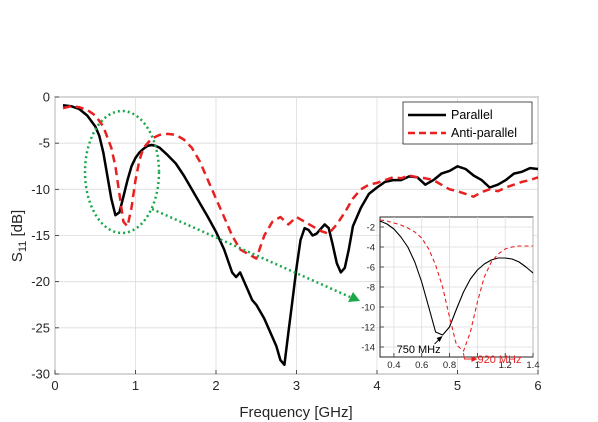 This screenshot has height=422, width=598. I want to click on legend-box, so click(467, 123).